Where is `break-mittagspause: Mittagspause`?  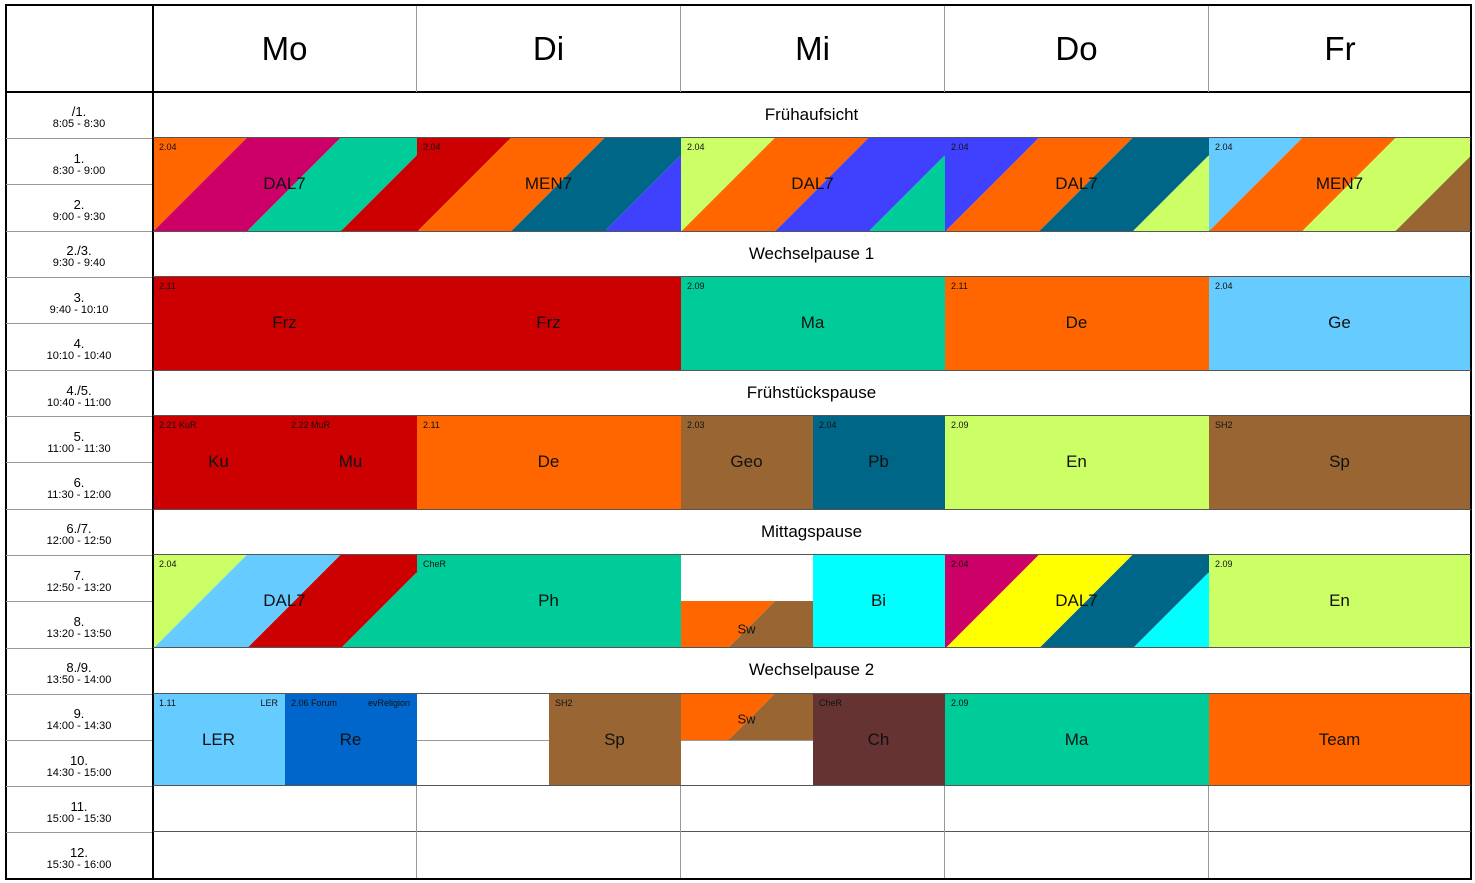
break-mittagspause: Mittagspause is located at coordinates (811, 532).